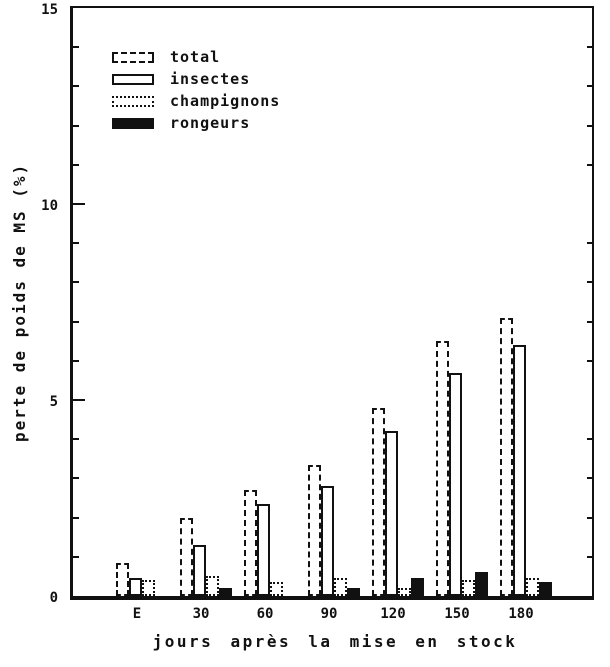  Describe the element at coordinates (148, 588) in the screenshot. I see `bar-champignons-E` at that location.